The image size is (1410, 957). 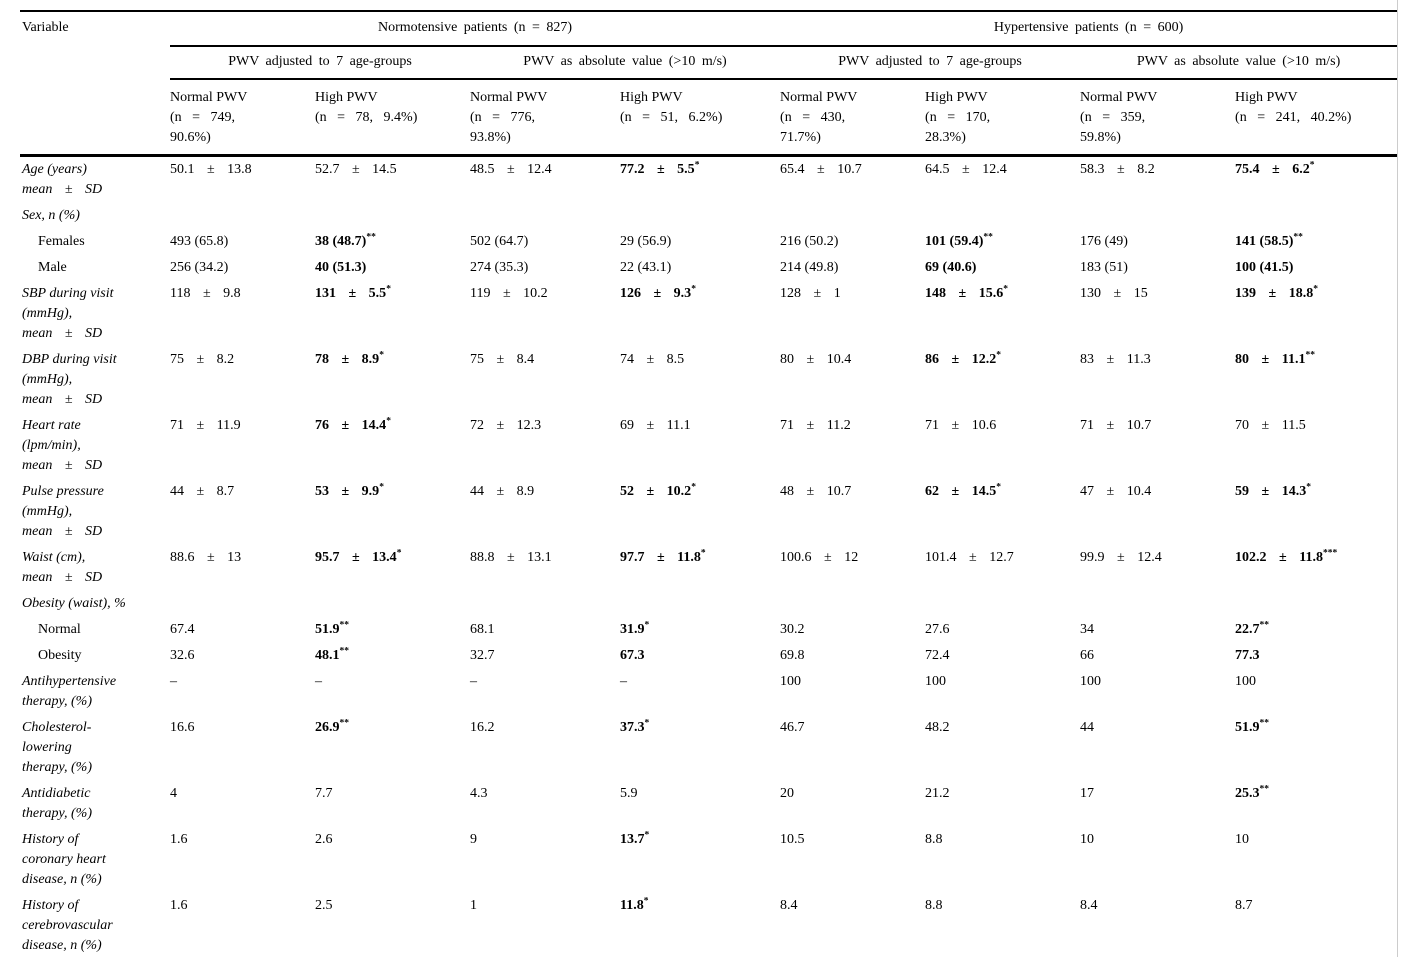 I want to click on table-cell: 38 (48.7)**, so click(x=345, y=240).